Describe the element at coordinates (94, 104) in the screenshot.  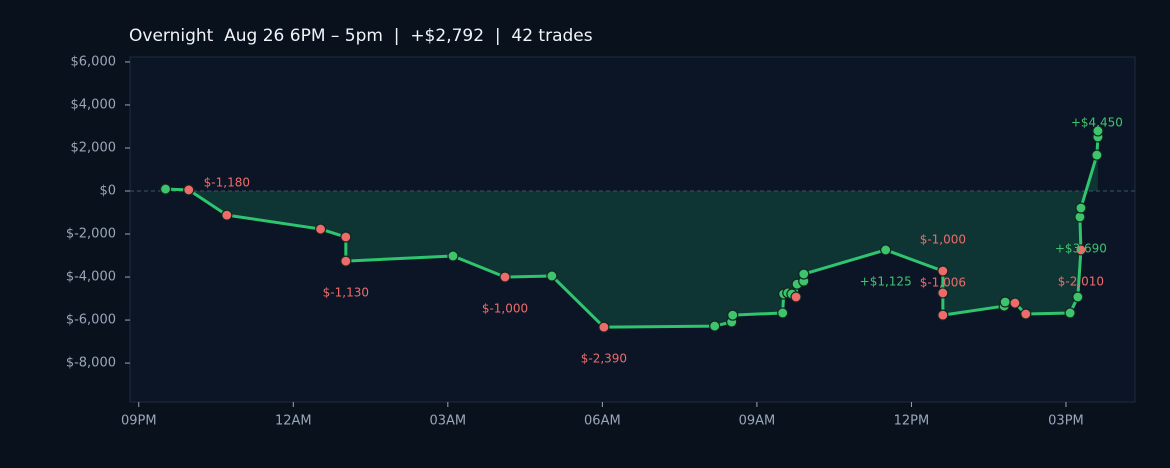
I see `y-tick-label: $4,000` at that location.